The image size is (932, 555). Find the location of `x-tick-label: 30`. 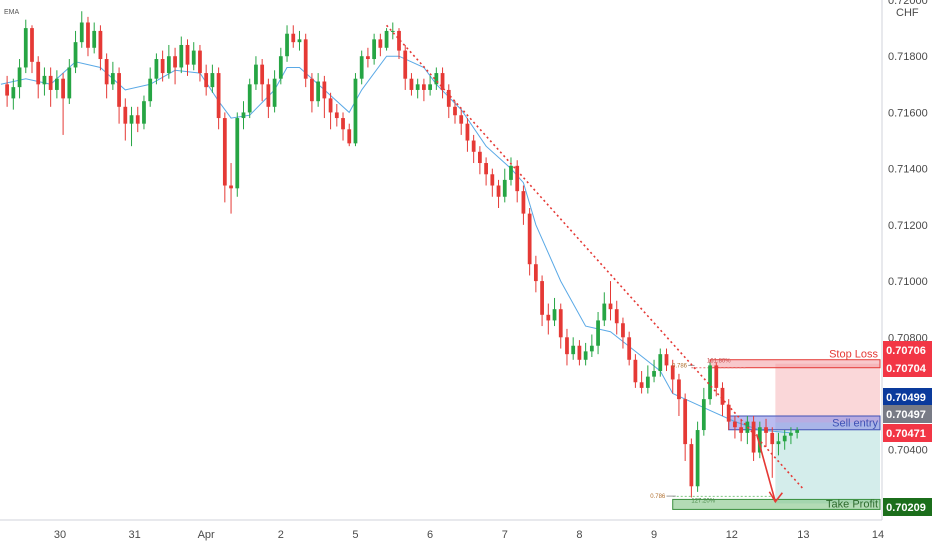

x-tick-label: 30 is located at coordinates (60, 535).